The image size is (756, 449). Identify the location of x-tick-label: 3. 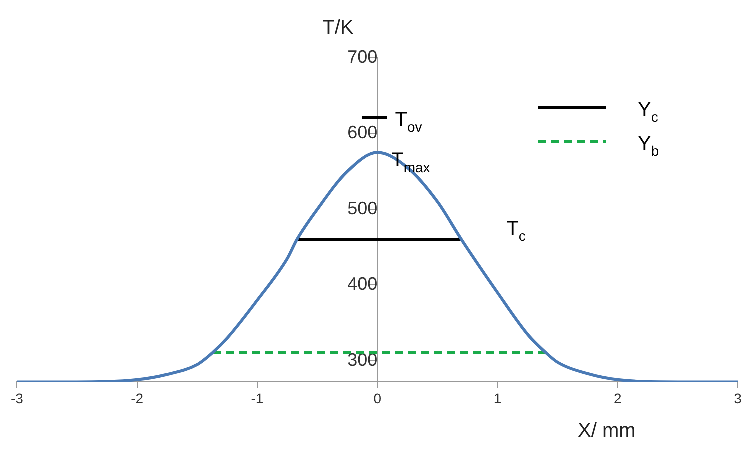
(738, 398).